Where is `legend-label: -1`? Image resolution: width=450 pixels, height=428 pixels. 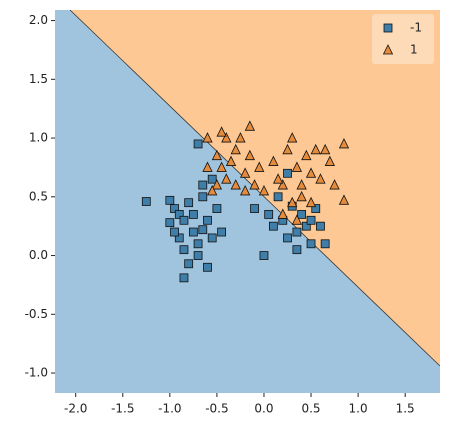 legend-label: -1 is located at coordinates (416, 28).